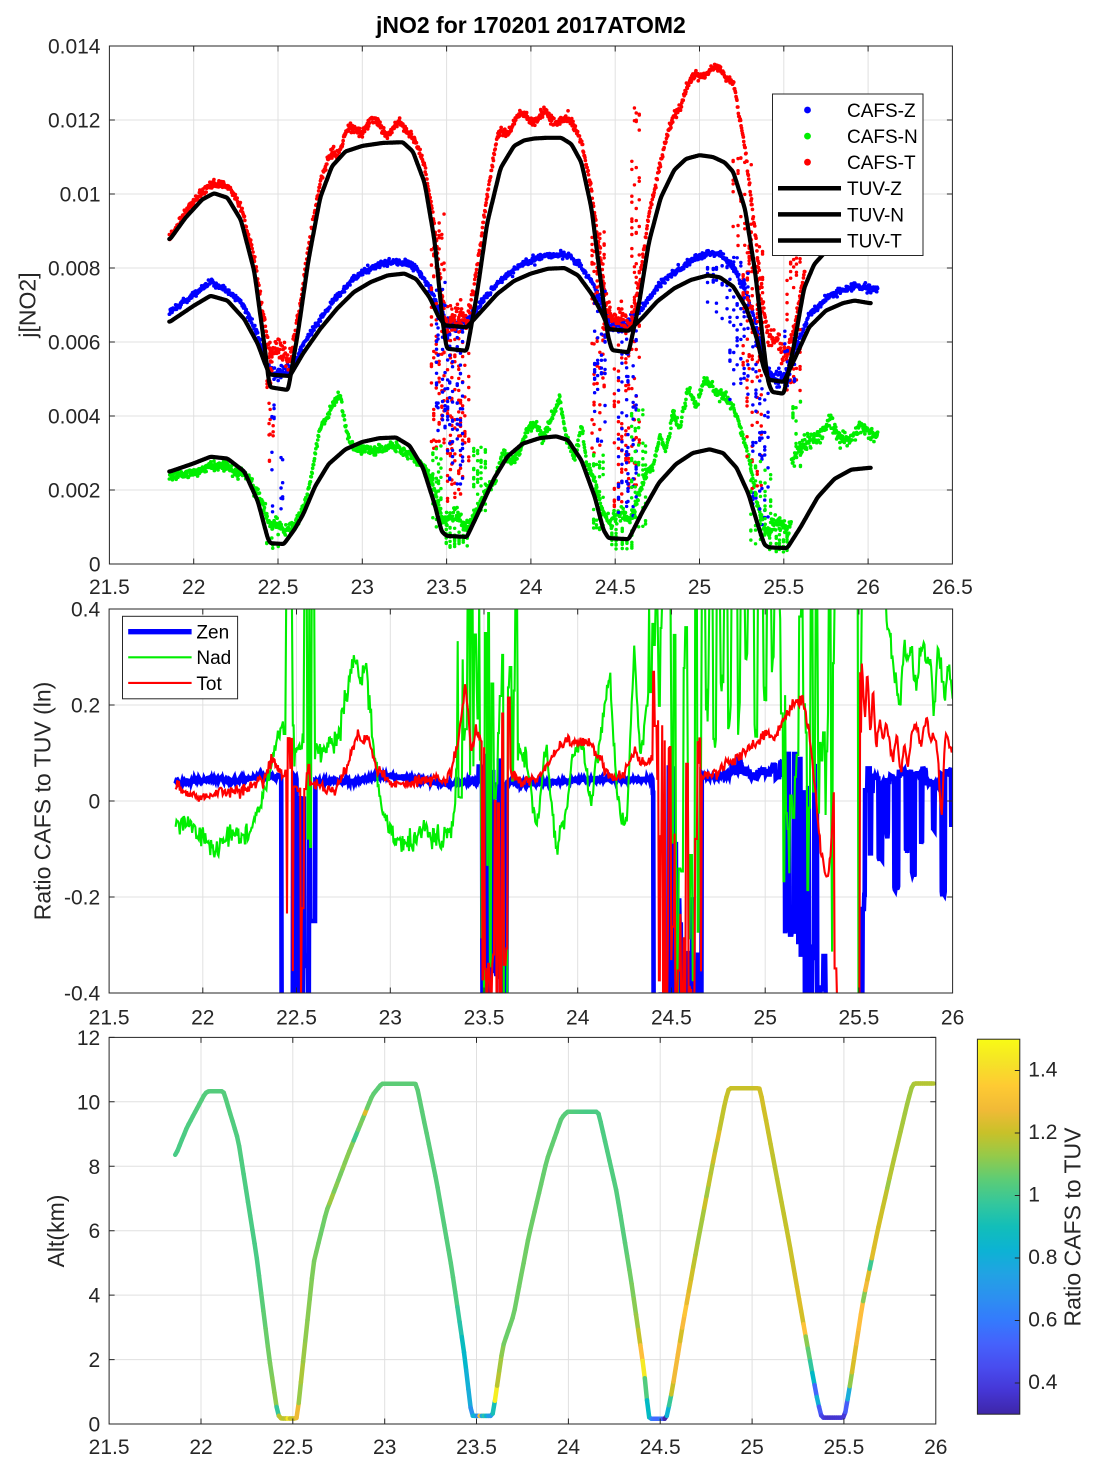 The height and width of the screenshot is (1484, 1094). Describe the element at coordinates (56, 1231) in the screenshot. I see `svg-text: Alt(km)` at that location.